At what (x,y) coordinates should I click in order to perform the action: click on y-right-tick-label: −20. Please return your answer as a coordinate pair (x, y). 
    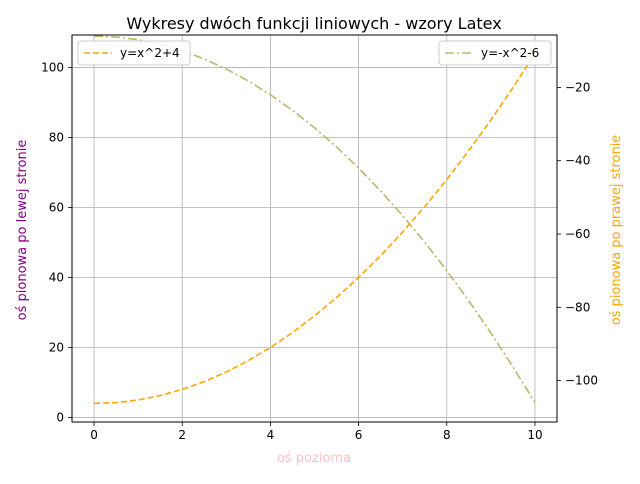
    Looking at the image, I should click on (577, 87).